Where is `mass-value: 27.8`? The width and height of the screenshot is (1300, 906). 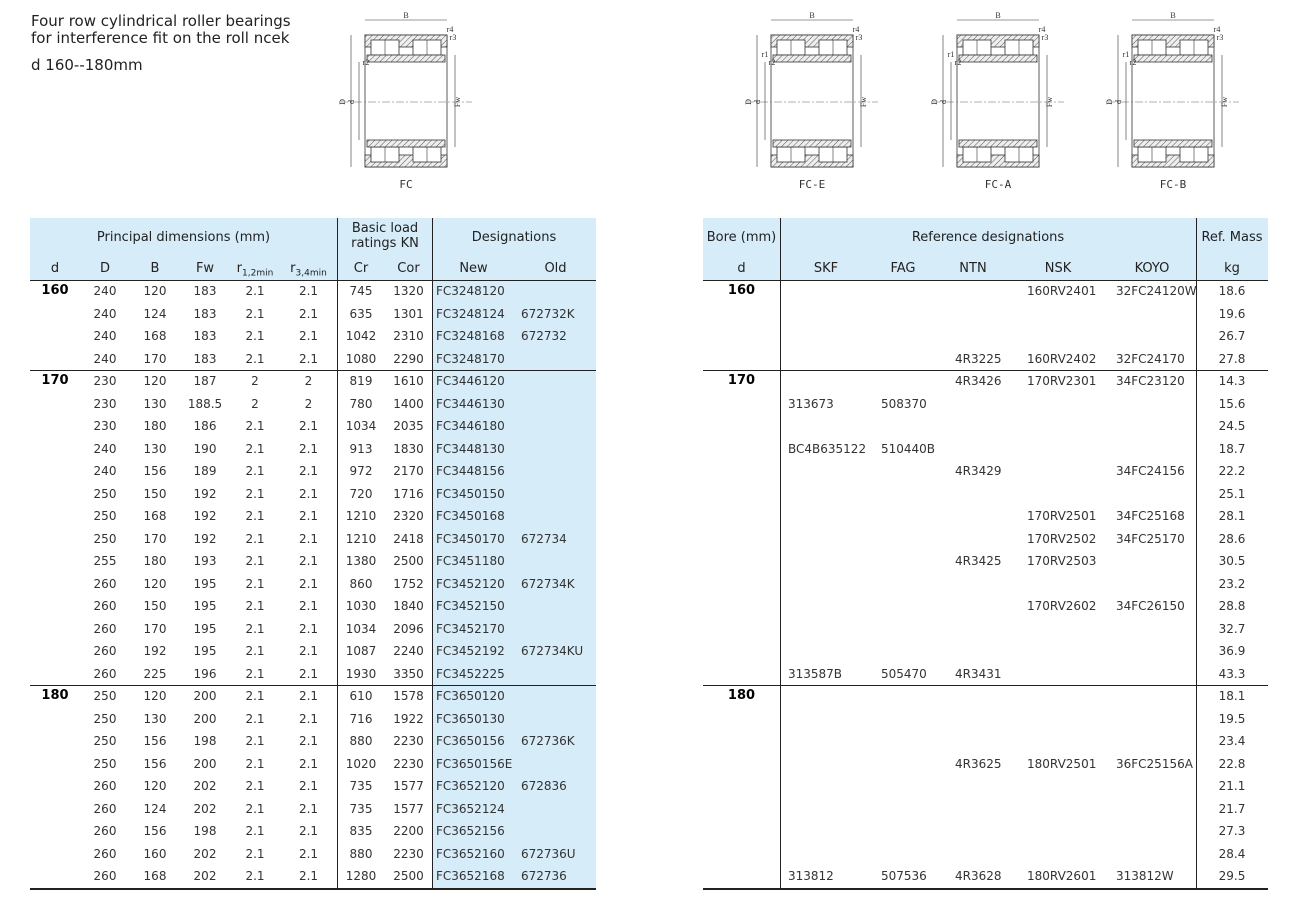
mass-value: 27.8 is located at coordinates (1232, 358).